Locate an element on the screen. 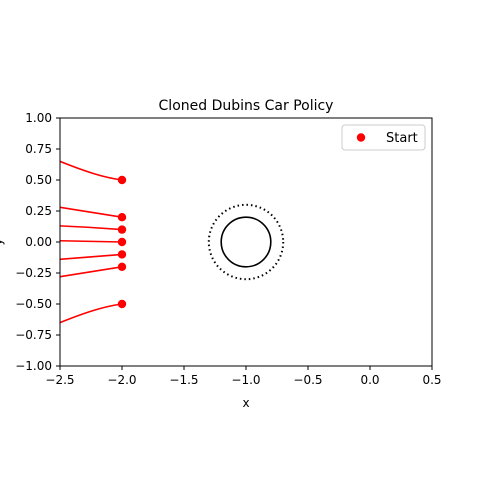 Image resolution: width=480 pixels, height=480 pixels. x-tick-label: −1.0 is located at coordinates (245, 380).